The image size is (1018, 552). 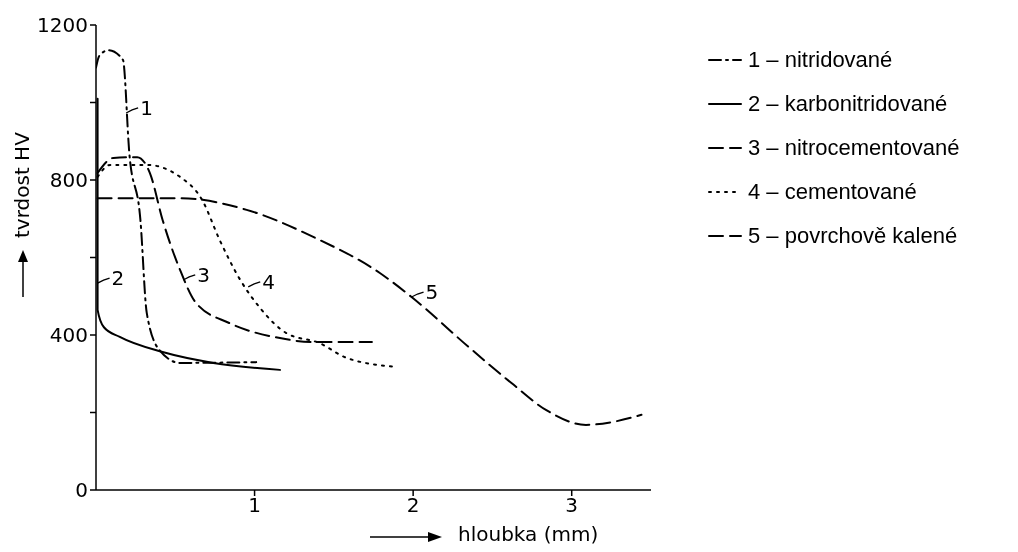 I want to click on annotation: 3, so click(x=203, y=274).